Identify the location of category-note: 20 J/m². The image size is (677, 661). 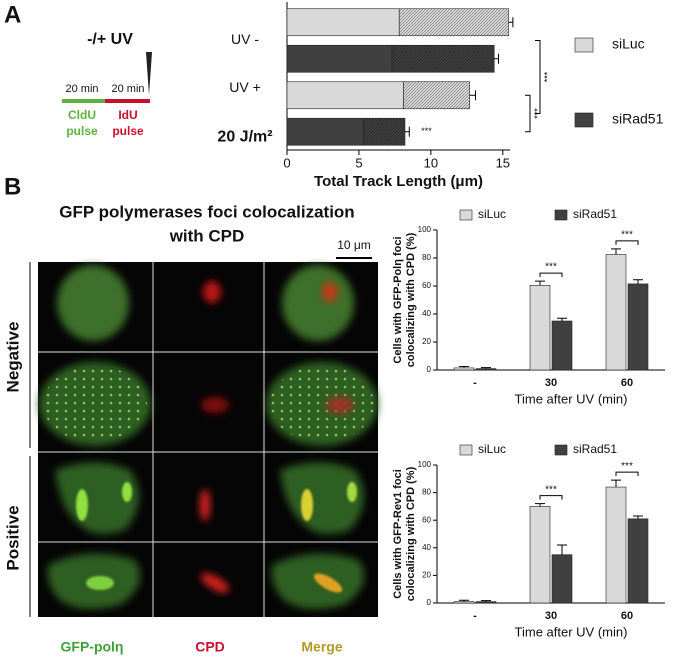
(244, 137).